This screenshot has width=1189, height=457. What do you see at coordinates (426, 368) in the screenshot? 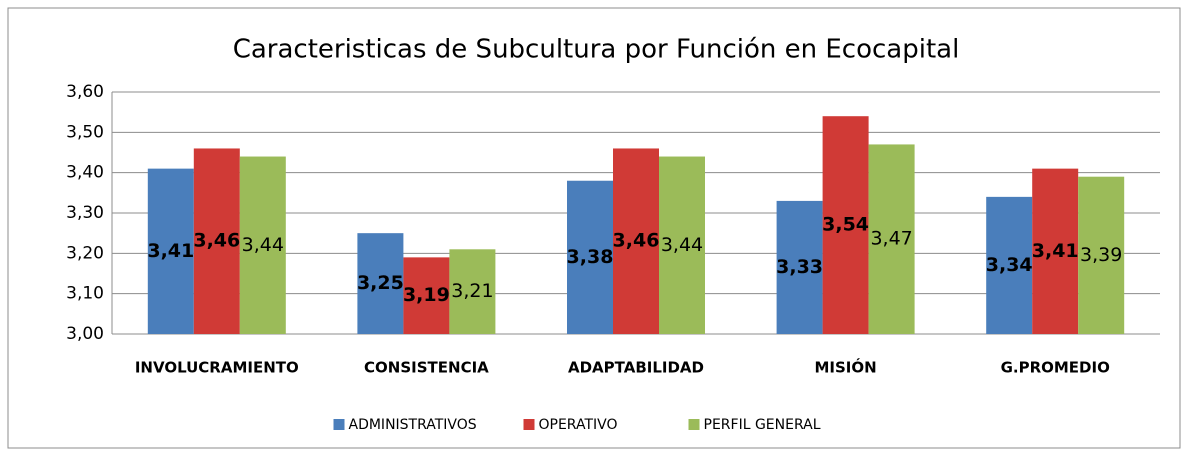
I see `x-tick-label: CONSISTENCIA` at bounding box center [426, 368].